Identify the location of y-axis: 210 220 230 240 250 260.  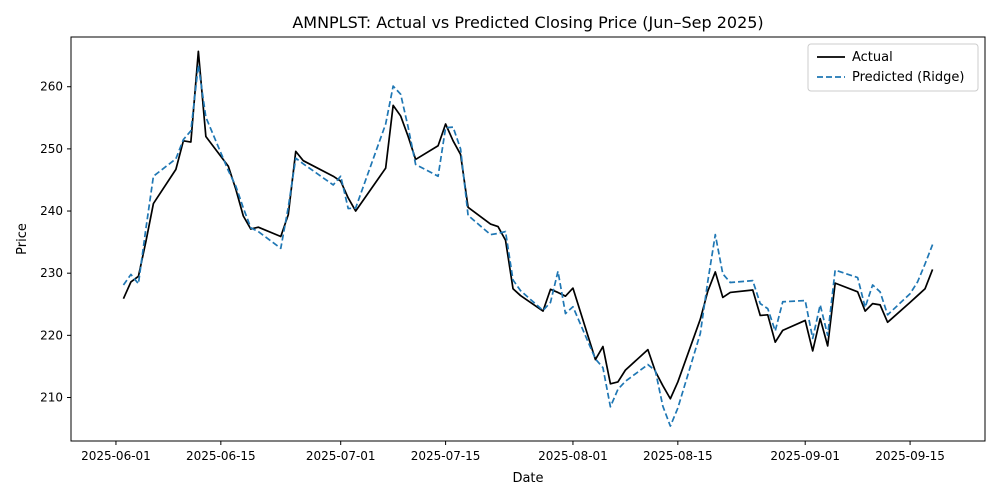
(55, 242).